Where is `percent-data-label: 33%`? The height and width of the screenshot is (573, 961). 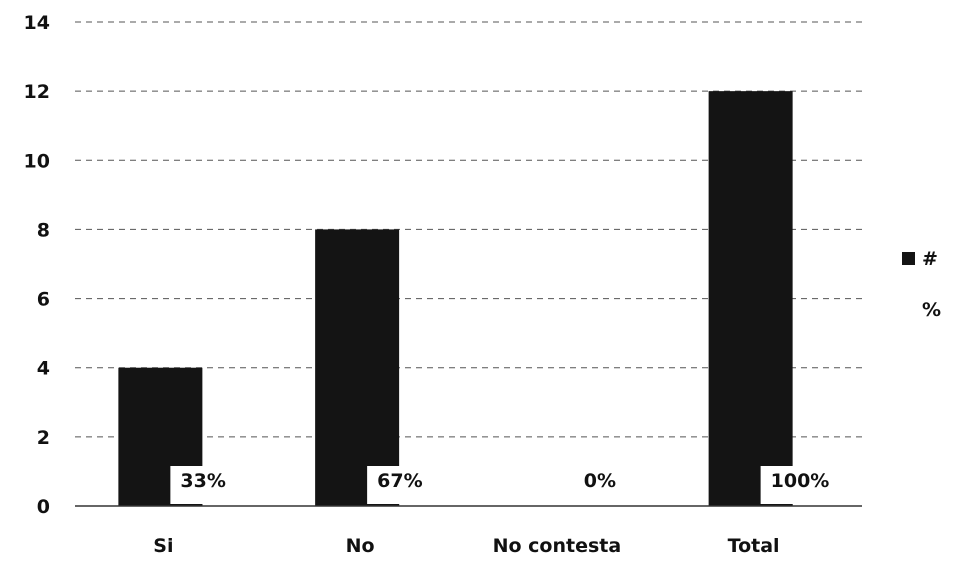
percent-data-label: 33% is located at coordinates (202, 481).